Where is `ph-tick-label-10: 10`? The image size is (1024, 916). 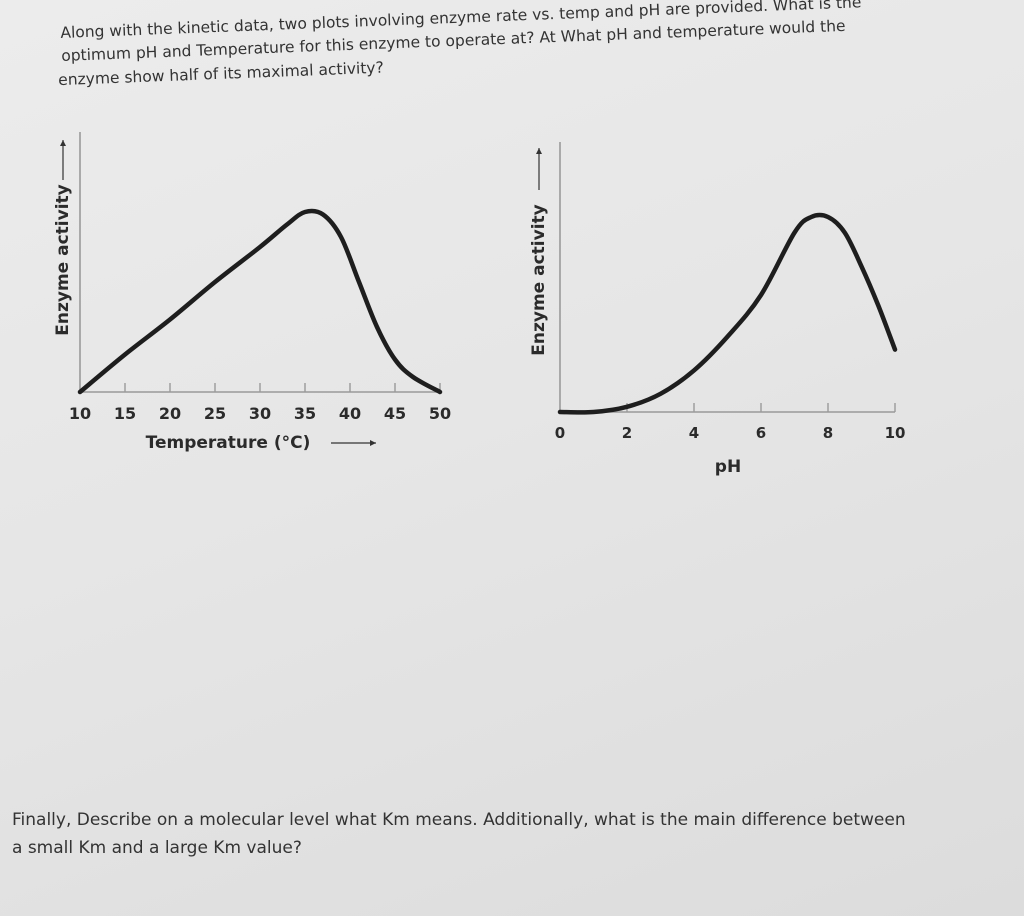
ph-tick-label-10: 10 is located at coordinates (895, 433).